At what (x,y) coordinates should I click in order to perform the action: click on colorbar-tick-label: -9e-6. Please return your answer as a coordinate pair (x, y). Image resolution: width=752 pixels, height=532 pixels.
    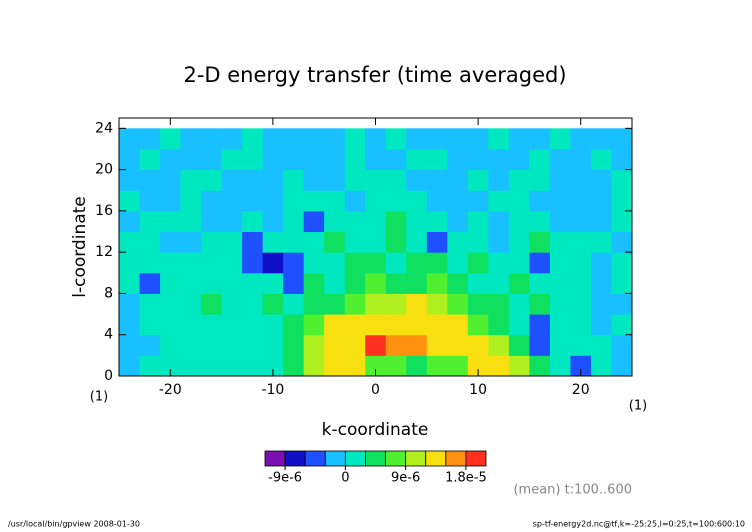
    Looking at the image, I should click on (285, 478).